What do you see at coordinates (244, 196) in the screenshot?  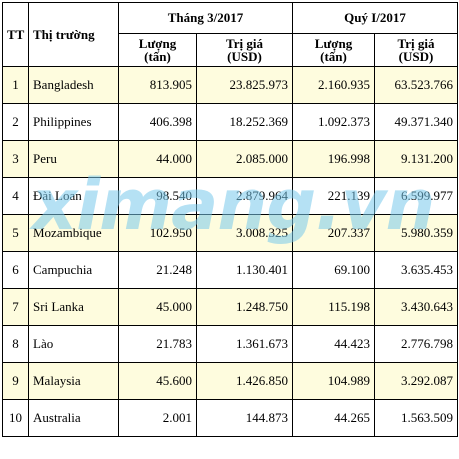 I see `cell-month-val: 2.879.964` at bounding box center [244, 196].